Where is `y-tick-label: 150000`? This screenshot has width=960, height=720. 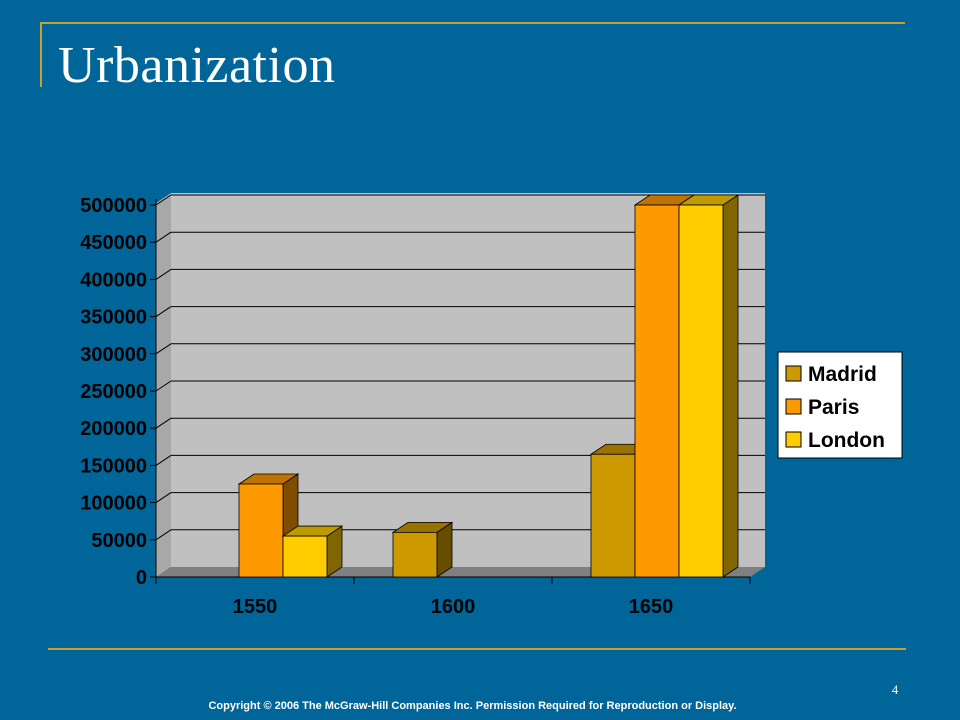
y-tick-label: 150000 is located at coordinates (113, 466).